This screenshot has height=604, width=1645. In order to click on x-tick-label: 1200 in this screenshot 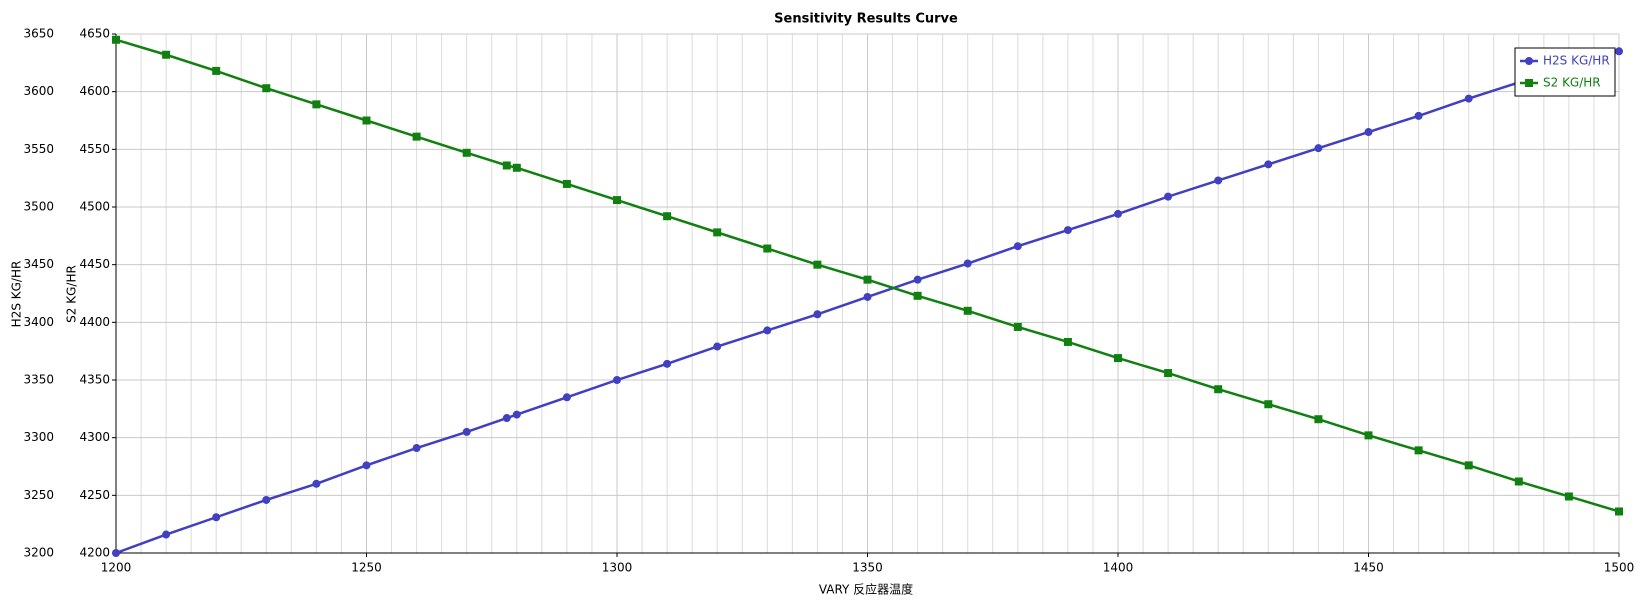, I will do `click(116, 568)`.